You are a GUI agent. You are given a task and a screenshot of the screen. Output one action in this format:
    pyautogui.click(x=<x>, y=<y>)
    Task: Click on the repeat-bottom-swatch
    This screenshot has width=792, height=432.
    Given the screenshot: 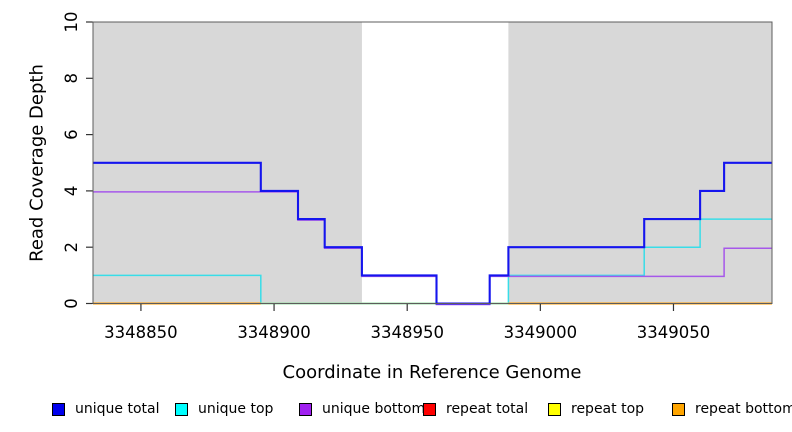 What is the action you would take?
    pyautogui.click(x=678, y=409)
    